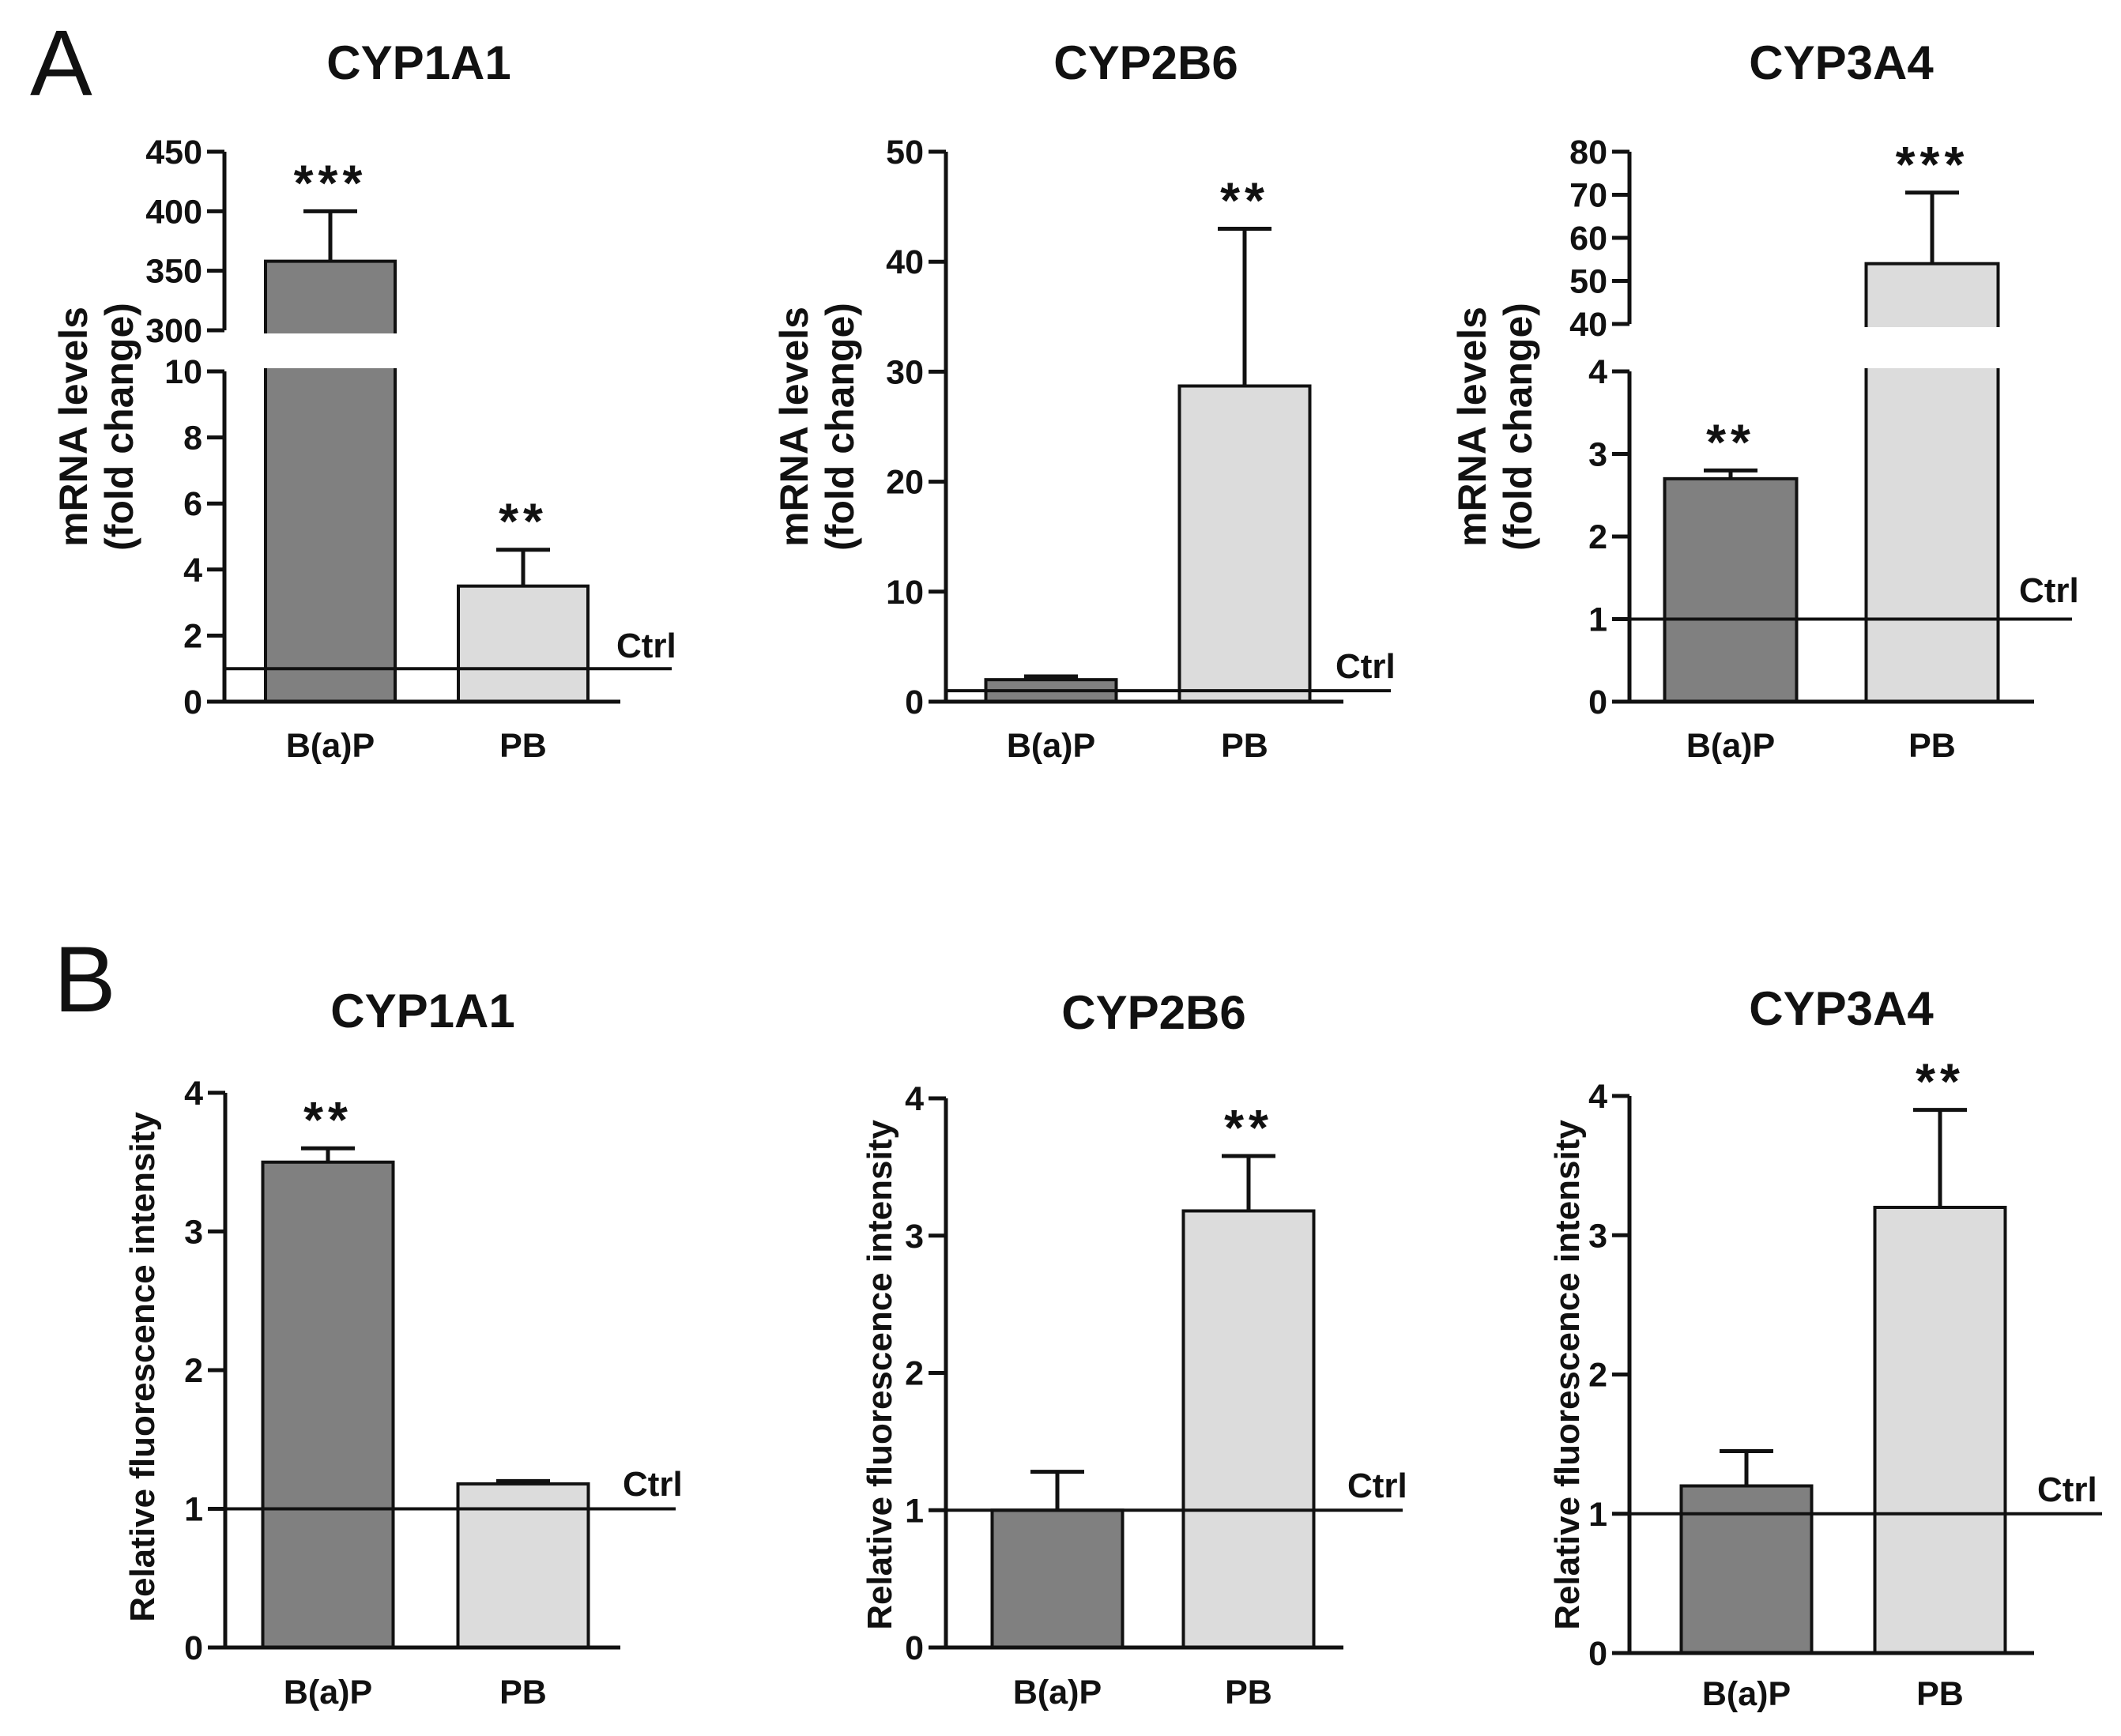 This screenshot has height=1736, width=2121. Describe the element at coordinates (61, 63) in the screenshot. I see `panel-label-a: A` at that location.